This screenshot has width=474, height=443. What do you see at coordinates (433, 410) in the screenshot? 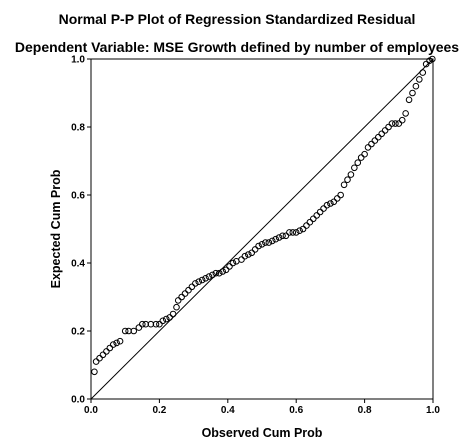
I see `x-tick-label: 1.0` at bounding box center [433, 410].